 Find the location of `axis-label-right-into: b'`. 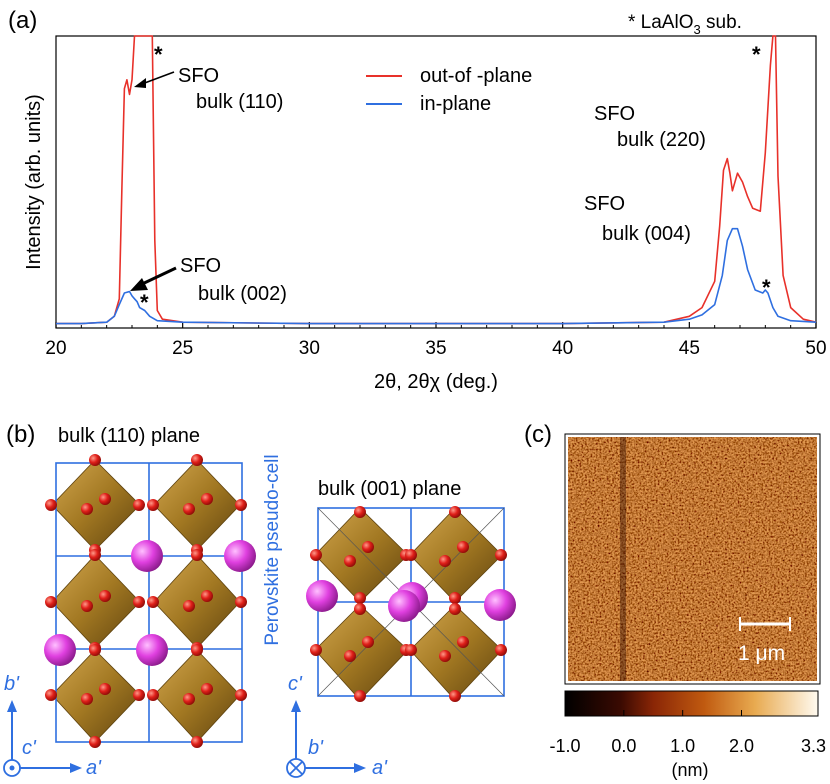

axis-label-right-into: b' is located at coordinates (316, 748).